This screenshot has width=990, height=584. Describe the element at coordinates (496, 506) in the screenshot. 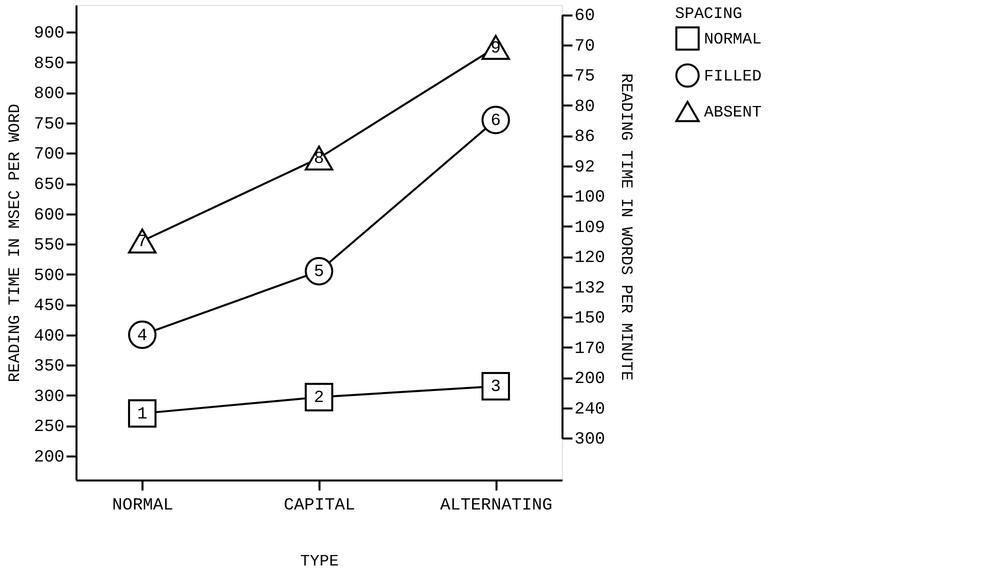

I see `x-tick-label: ALTERNATING` at that location.